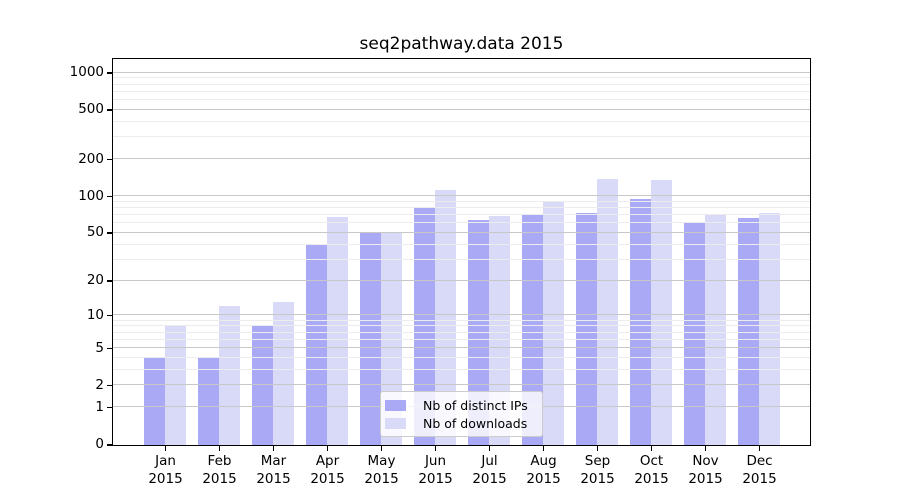 The image size is (900, 500). Describe the element at coordinates (651, 461) in the screenshot. I see `month-name: Oct` at that location.